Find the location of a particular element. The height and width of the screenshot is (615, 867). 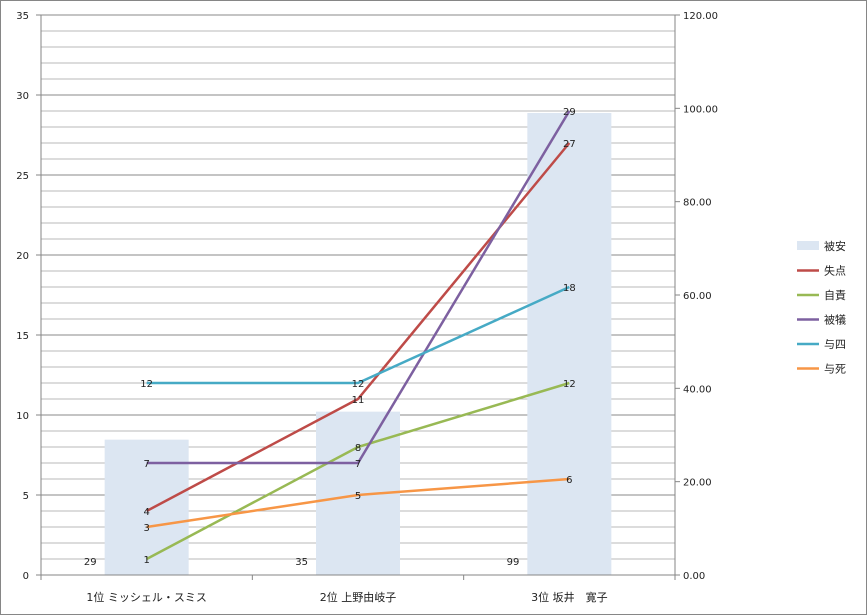

point-label-与死: 6 is located at coordinates (569, 480).